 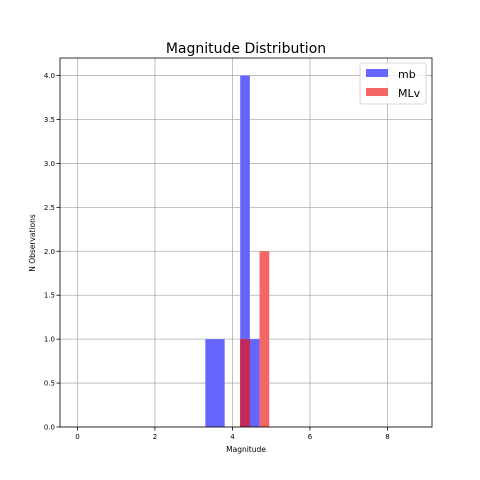 I want to click on x-tick-label: 0, so click(x=77, y=437).